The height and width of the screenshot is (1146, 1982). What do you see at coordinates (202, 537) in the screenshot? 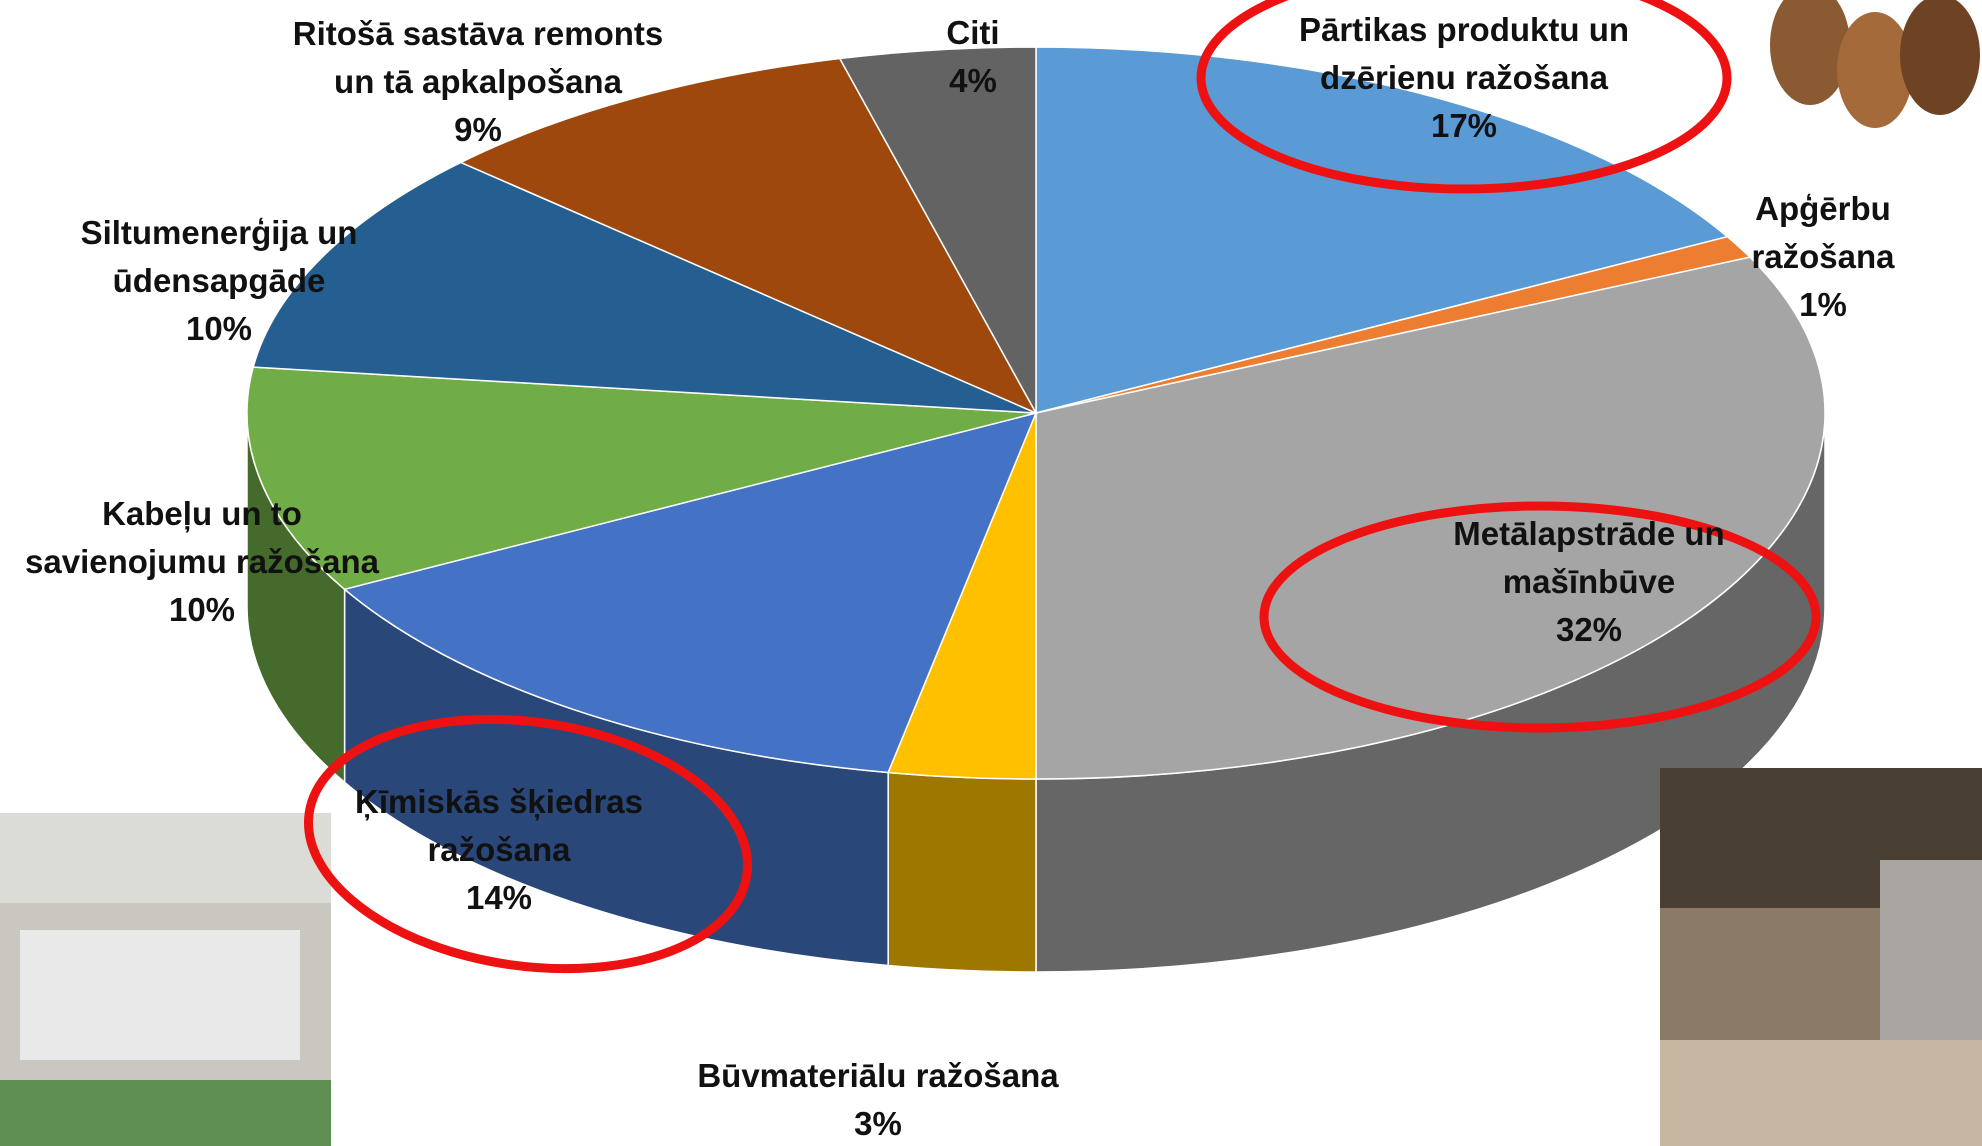
I see `category-label: Kabeļu un to savienojumu ražošana` at bounding box center [202, 537].